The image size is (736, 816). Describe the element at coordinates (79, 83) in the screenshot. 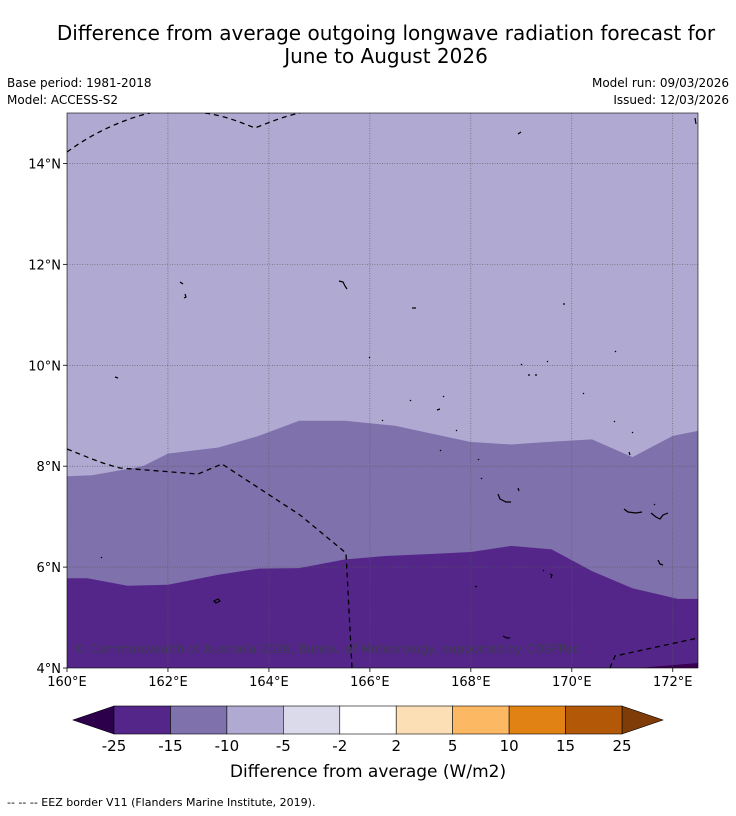

I see `base-period: Base period: 1981-2018` at that location.